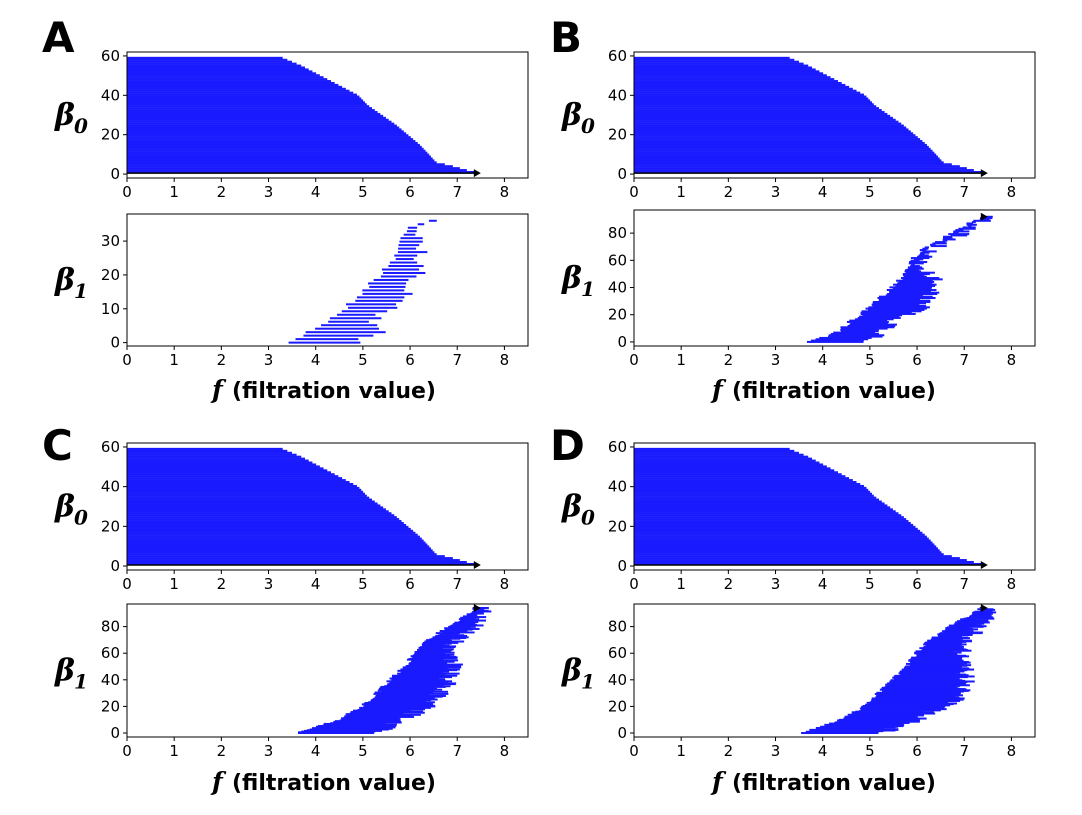 The width and height of the screenshot is (1082, 815). What do you see at coordinates (218, 389) in the screenshot?
I see `x-axis-label-symbol: f` at bounding box center [218, 389].